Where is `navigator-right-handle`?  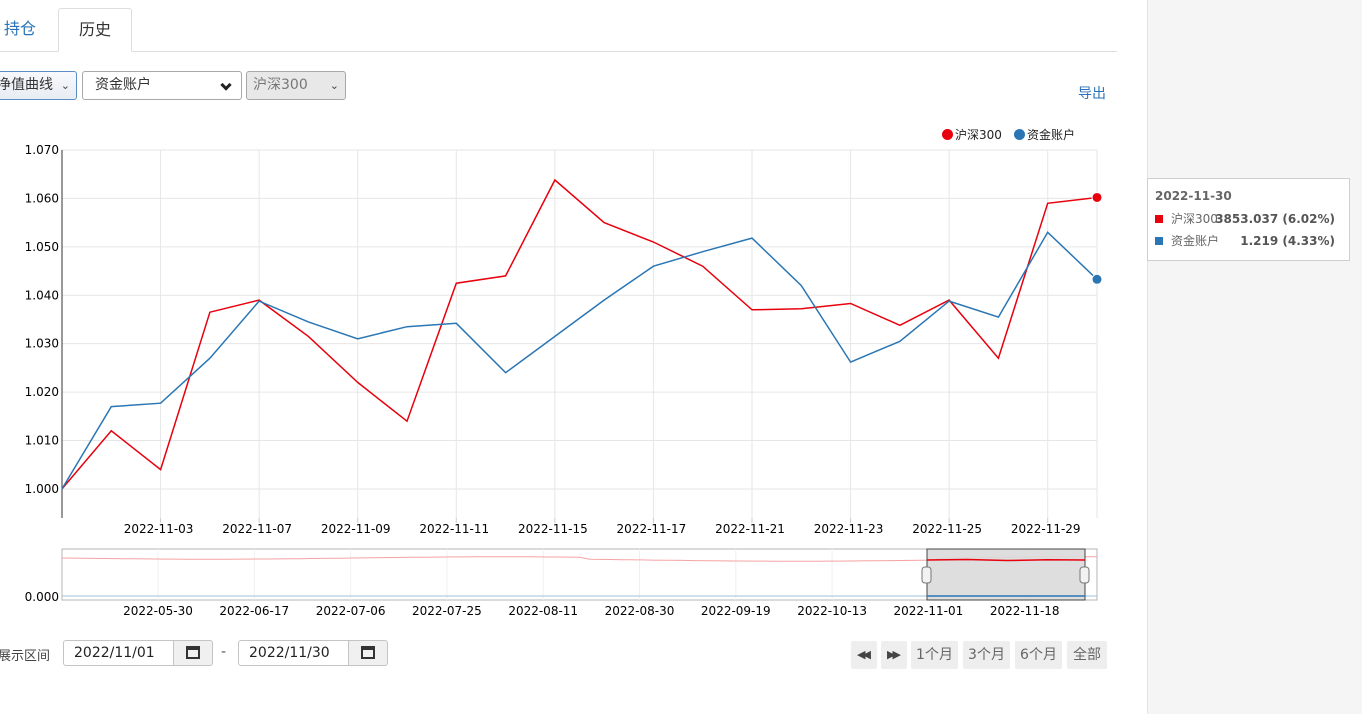 navigator-right-handle is located at coordinates (1084, 575).